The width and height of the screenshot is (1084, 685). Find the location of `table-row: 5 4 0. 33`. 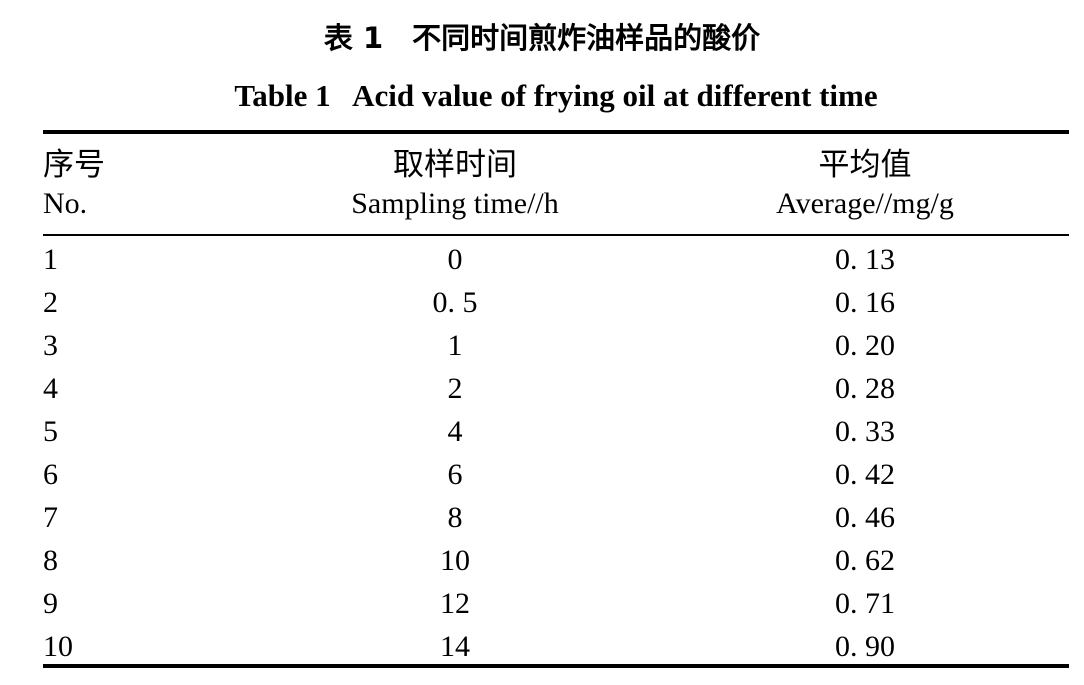

table-row: 5 4 0. 33 is located at coordinates (556, 431).